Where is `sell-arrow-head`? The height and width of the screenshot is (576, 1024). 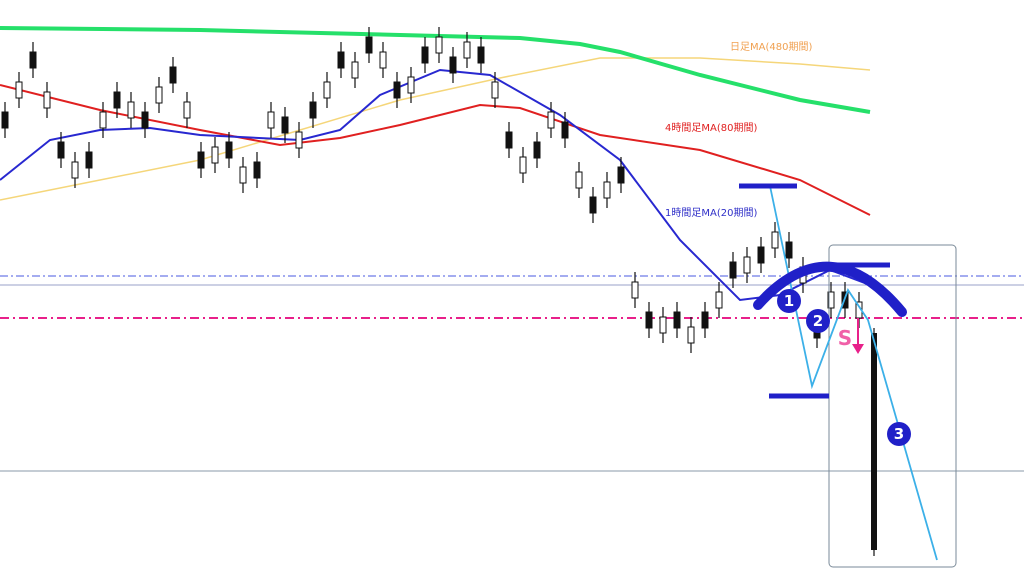 sell-arrow-head is located at coordinates (858, 349).